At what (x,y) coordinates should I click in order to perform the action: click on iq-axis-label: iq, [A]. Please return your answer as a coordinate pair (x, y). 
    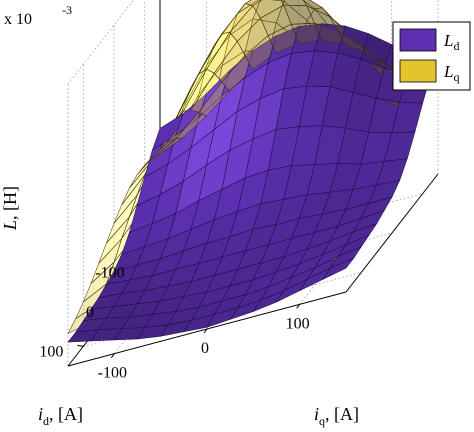
    Looking at the image, I should click on (336, 416).